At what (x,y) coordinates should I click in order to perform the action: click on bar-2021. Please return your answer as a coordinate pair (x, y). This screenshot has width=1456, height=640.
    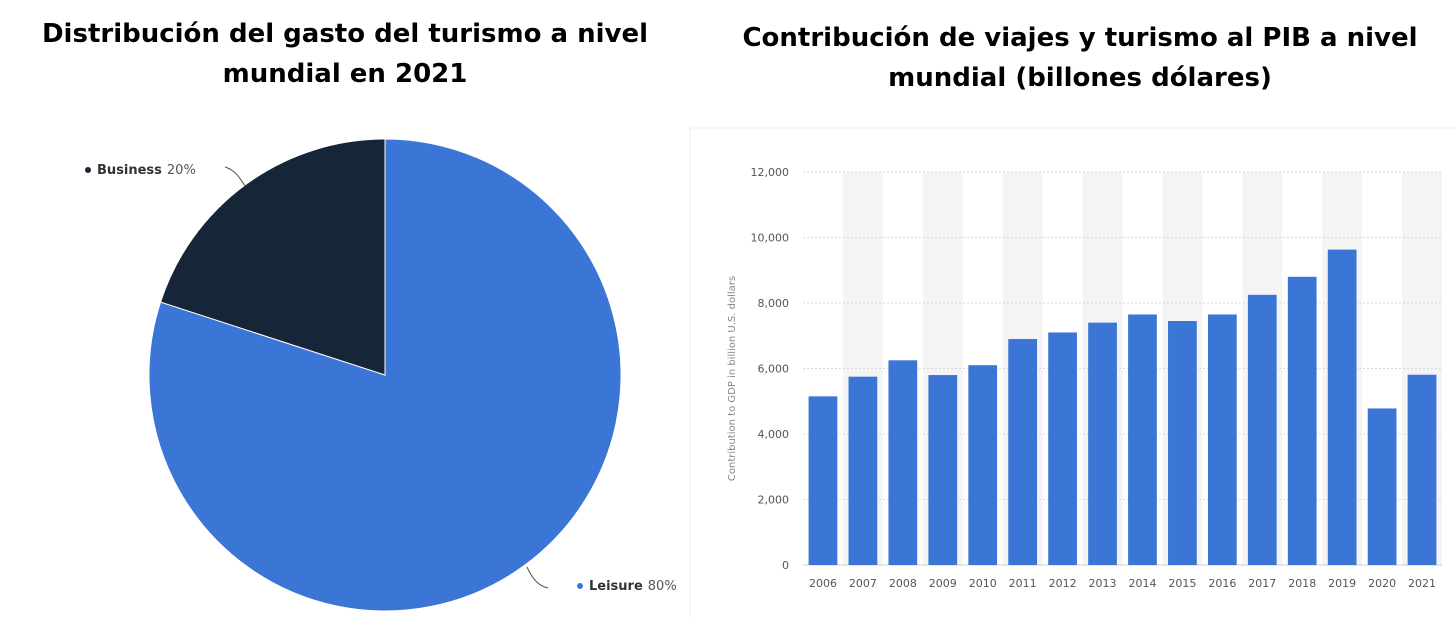
    Looking at the image, I should click on (1422, 469).